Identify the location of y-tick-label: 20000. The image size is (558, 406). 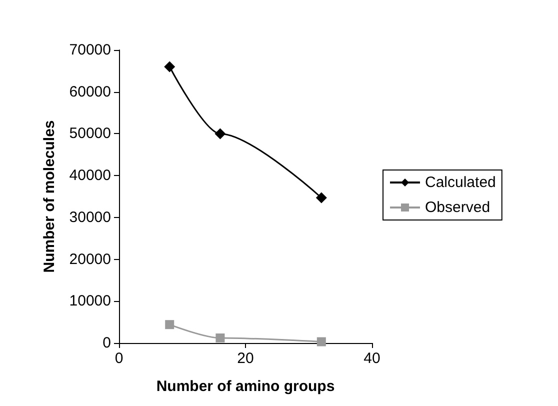
(90, 259).